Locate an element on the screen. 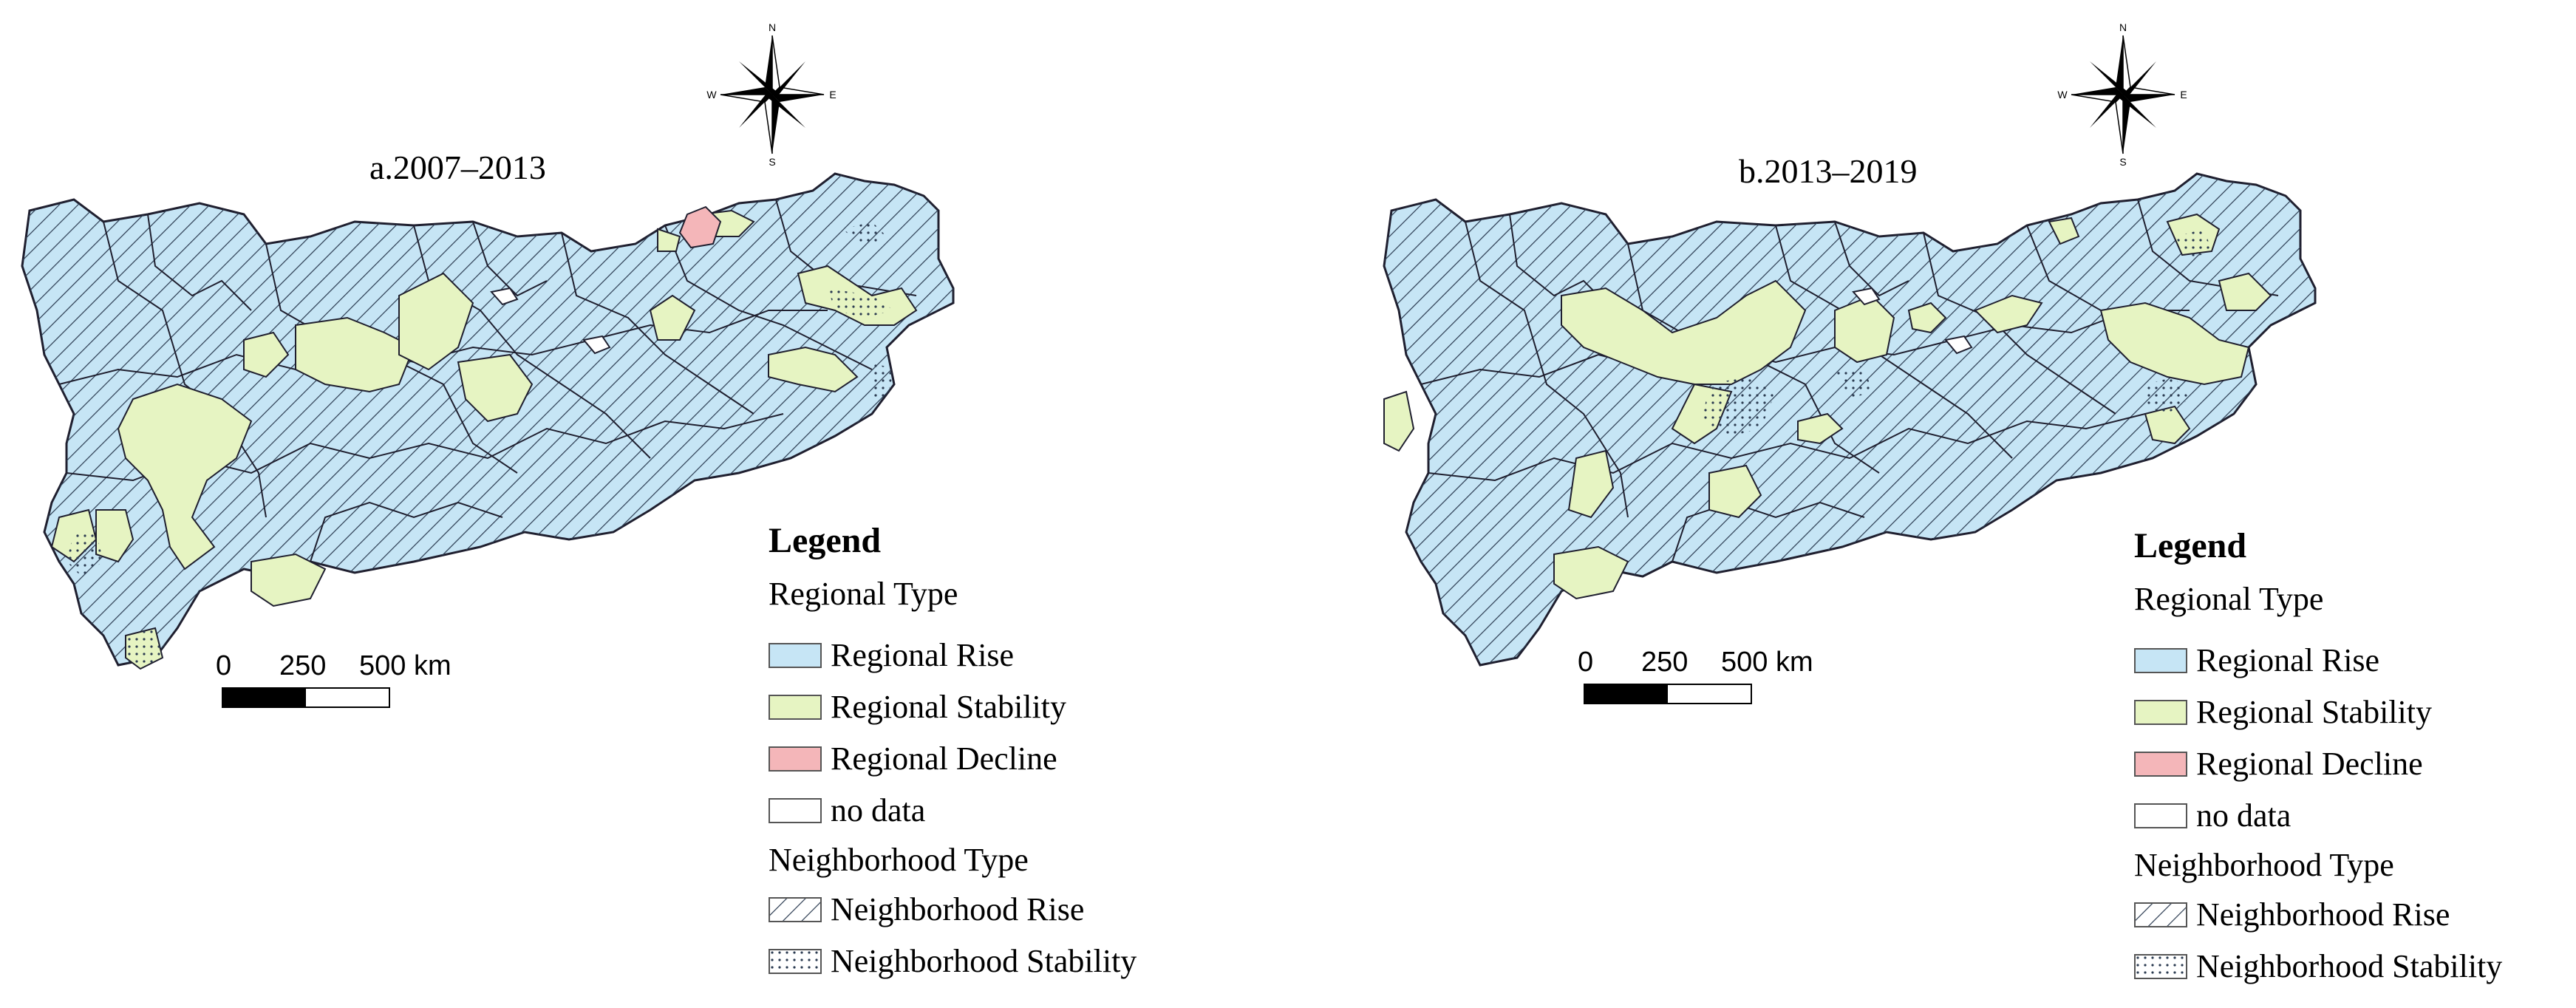  panel-title-a: a.2007–2013 is located at coordinates (457, 168).